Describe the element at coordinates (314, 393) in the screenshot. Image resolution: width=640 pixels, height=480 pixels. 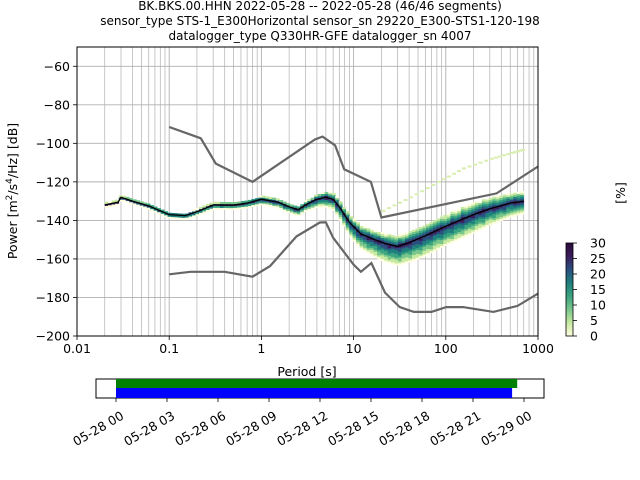
I see `coverage-bar` at that location.